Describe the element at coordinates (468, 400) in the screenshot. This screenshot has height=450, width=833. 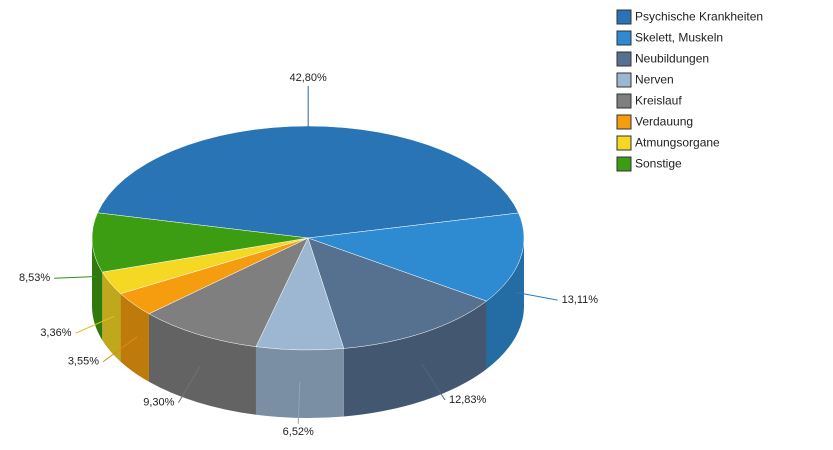
I see `data-label: 12,83%` at that location.